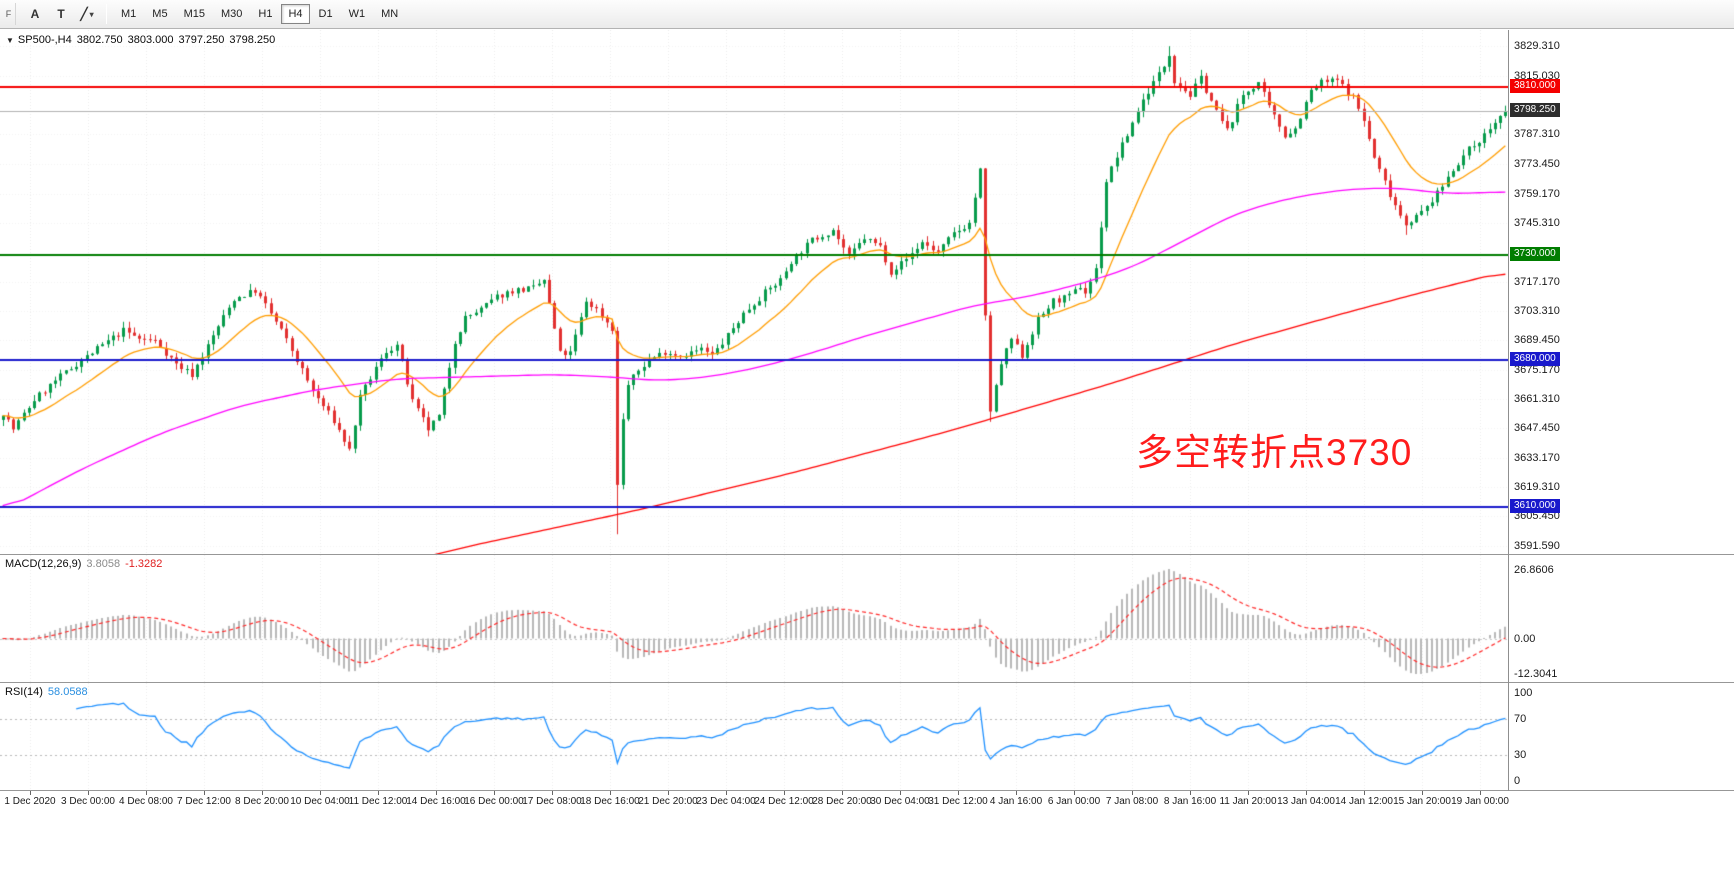 This screenshot has width=1734, height=894. I want to click on time-axis-label: 23 Dec 04:00, so click(726, 801).